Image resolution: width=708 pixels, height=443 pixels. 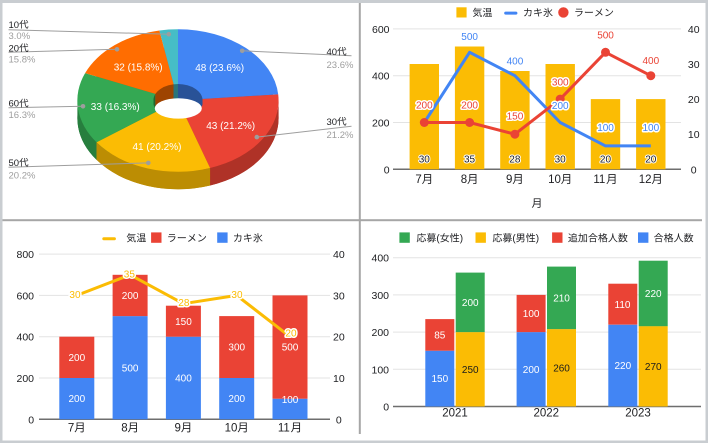 I want to click on svg-text: 110, so click(x=623, y=305).